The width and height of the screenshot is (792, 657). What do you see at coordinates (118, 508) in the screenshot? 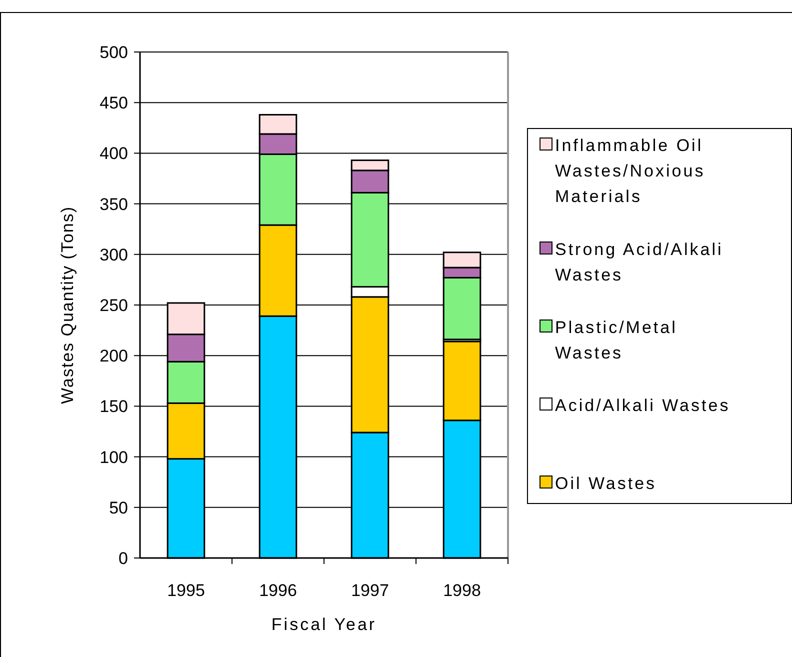
I see `y-tick-label: 50` at bounding box center [118, 508].